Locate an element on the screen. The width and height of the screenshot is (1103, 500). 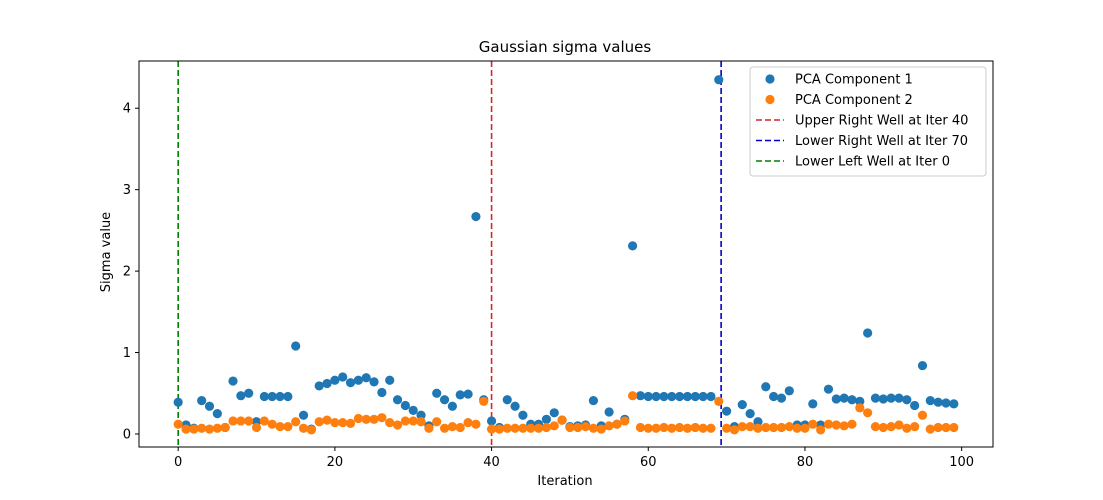
x-tick-label: 100 is located at coordinates (961, 462).